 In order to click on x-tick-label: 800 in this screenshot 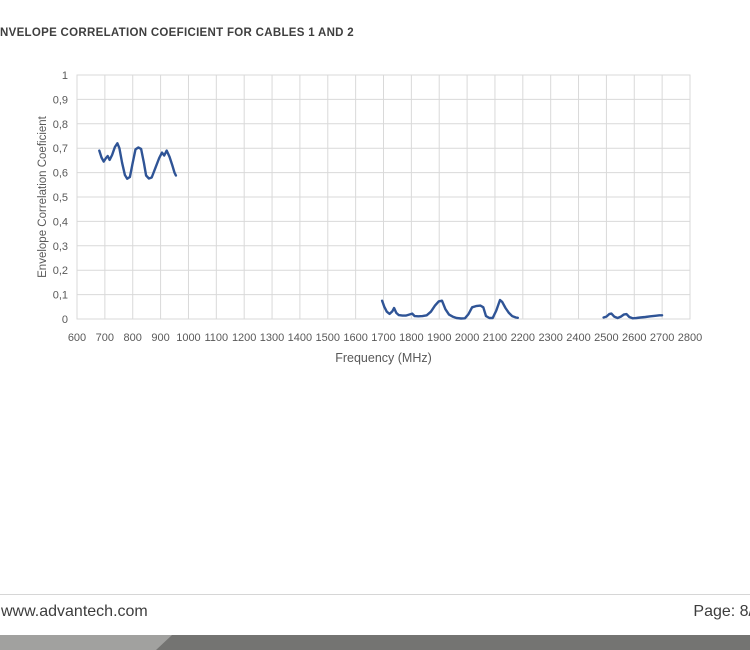, I will do `click(133, 338)`.